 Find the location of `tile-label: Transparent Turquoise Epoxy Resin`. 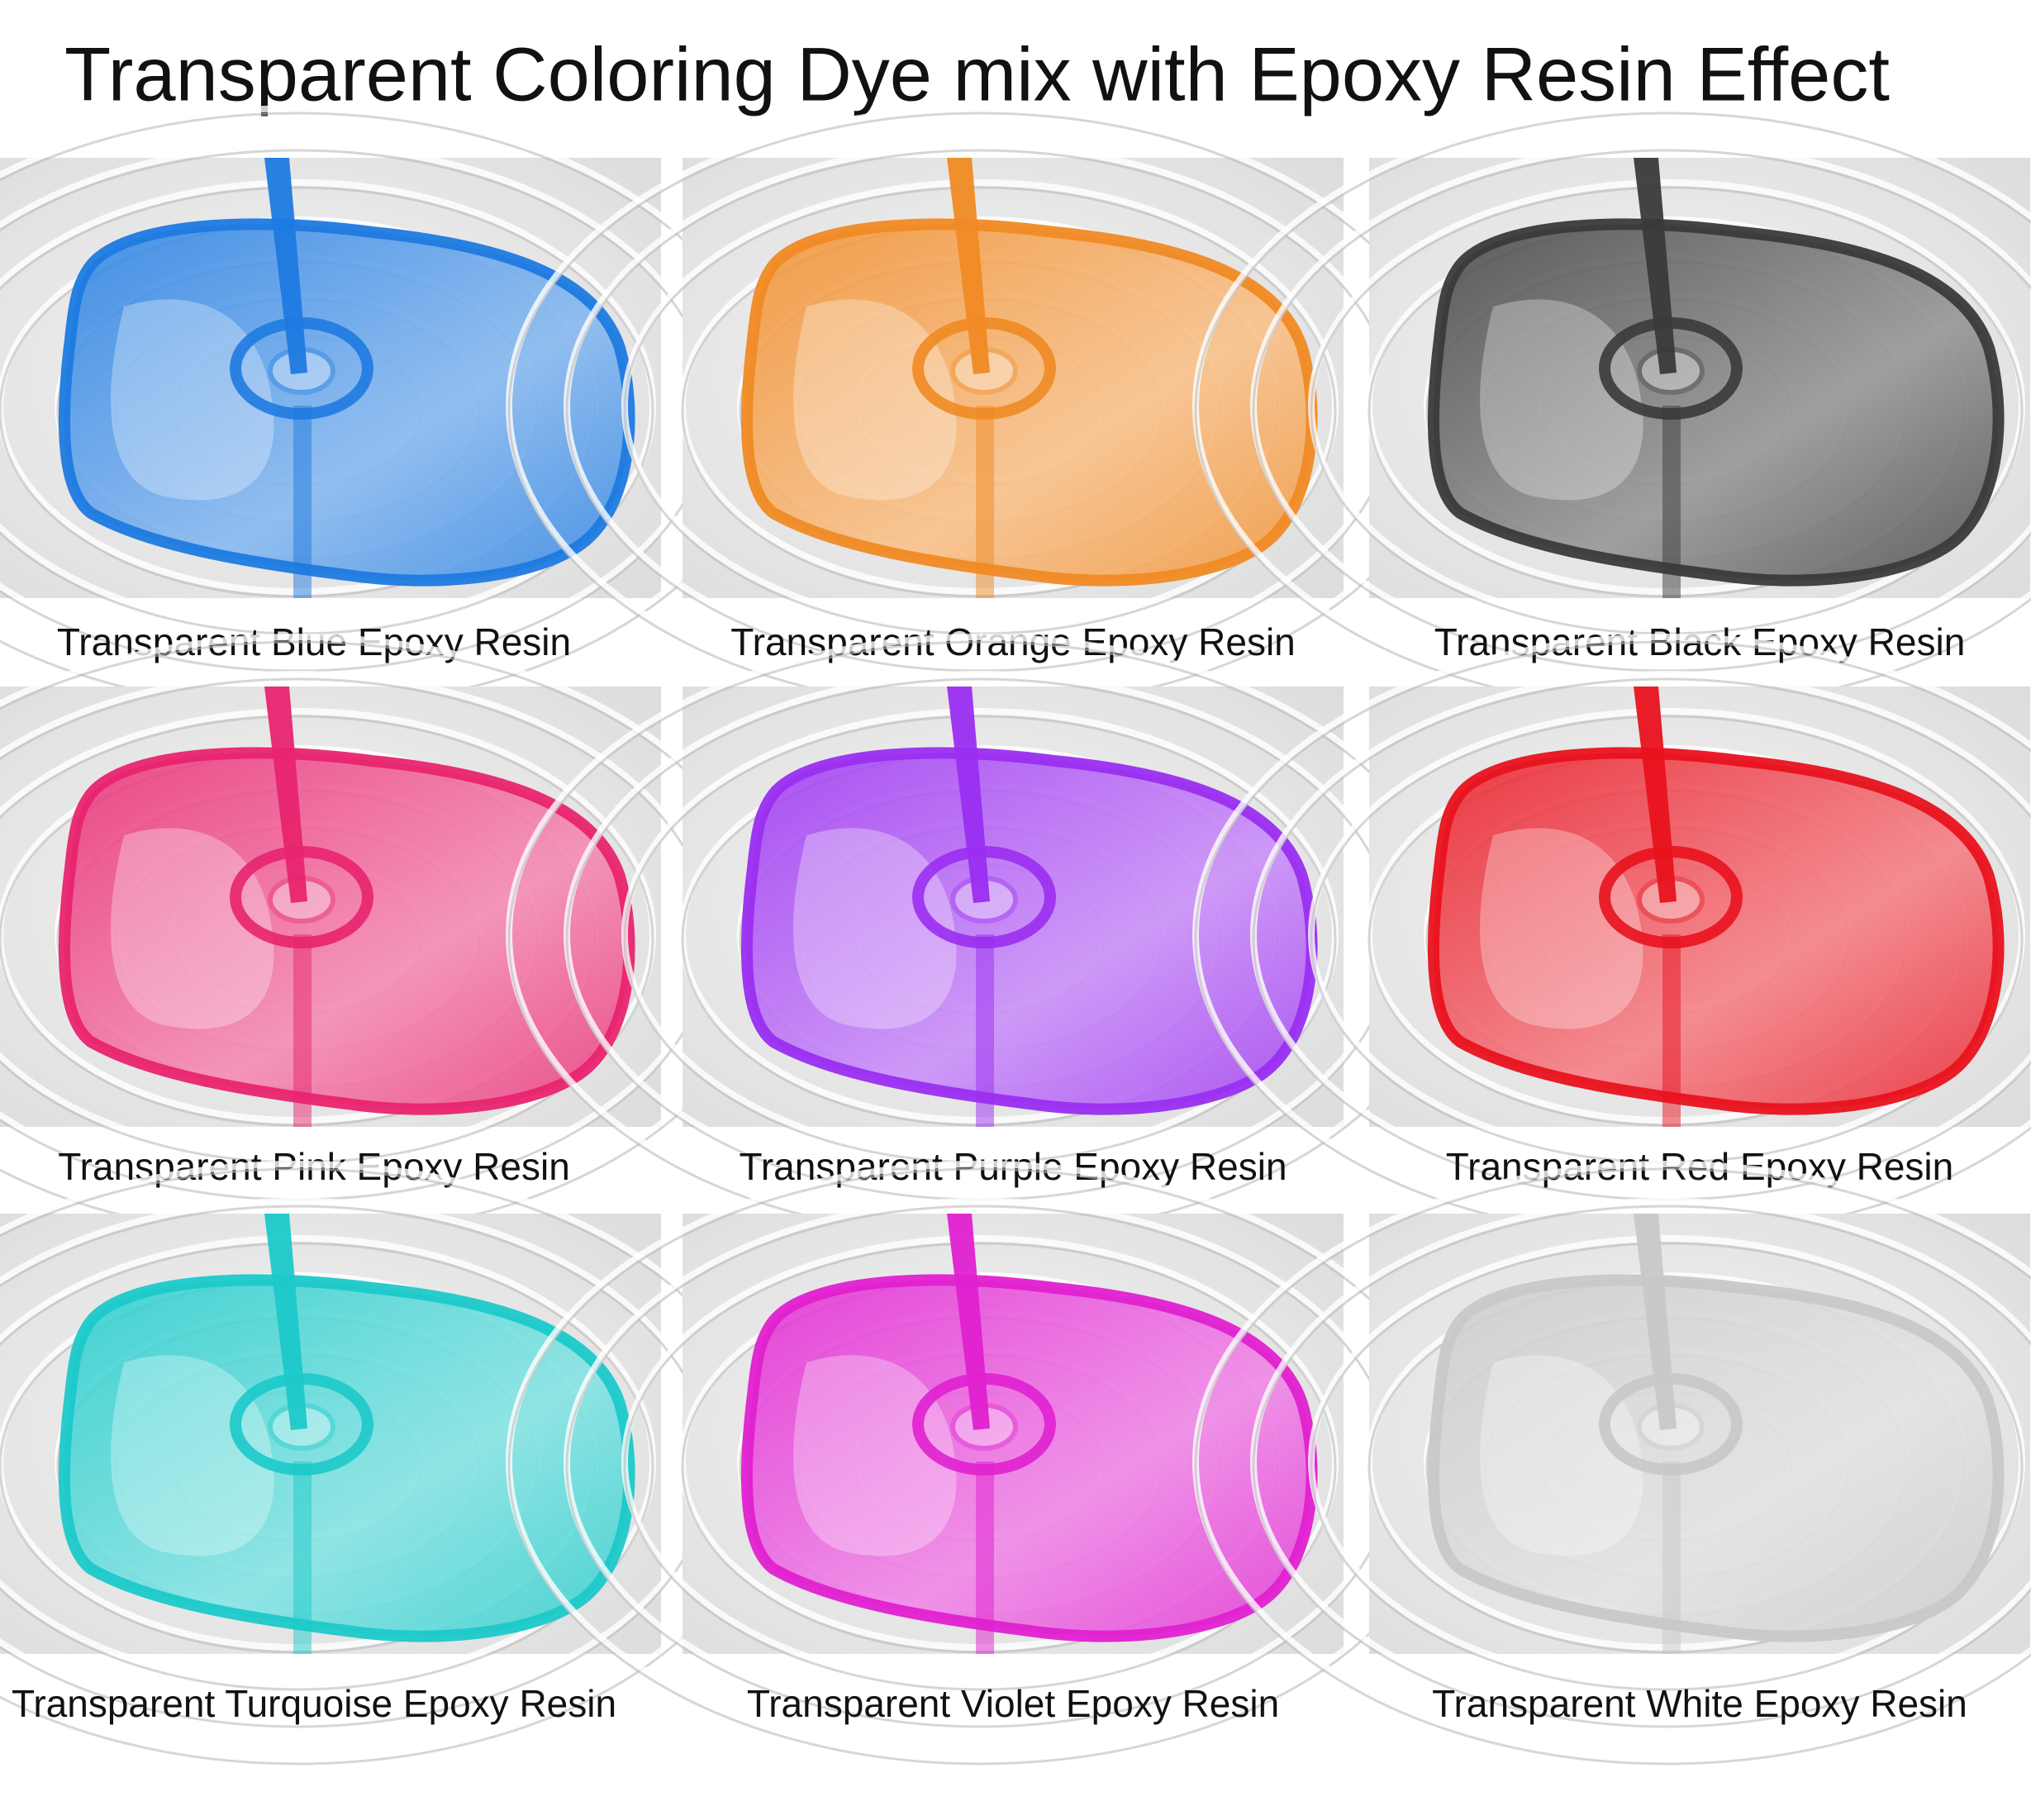

tile-label: Transparent Turquoise Epoxy Resin is located at coordinates (314, 1703).